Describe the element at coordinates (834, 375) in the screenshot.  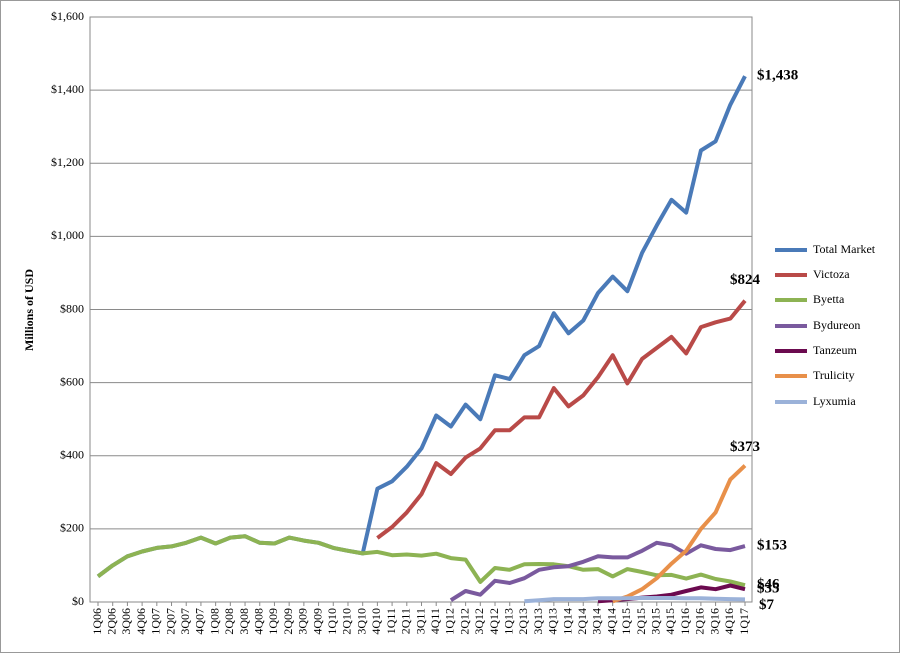
I see `legend-label: Trulicity` at that location.